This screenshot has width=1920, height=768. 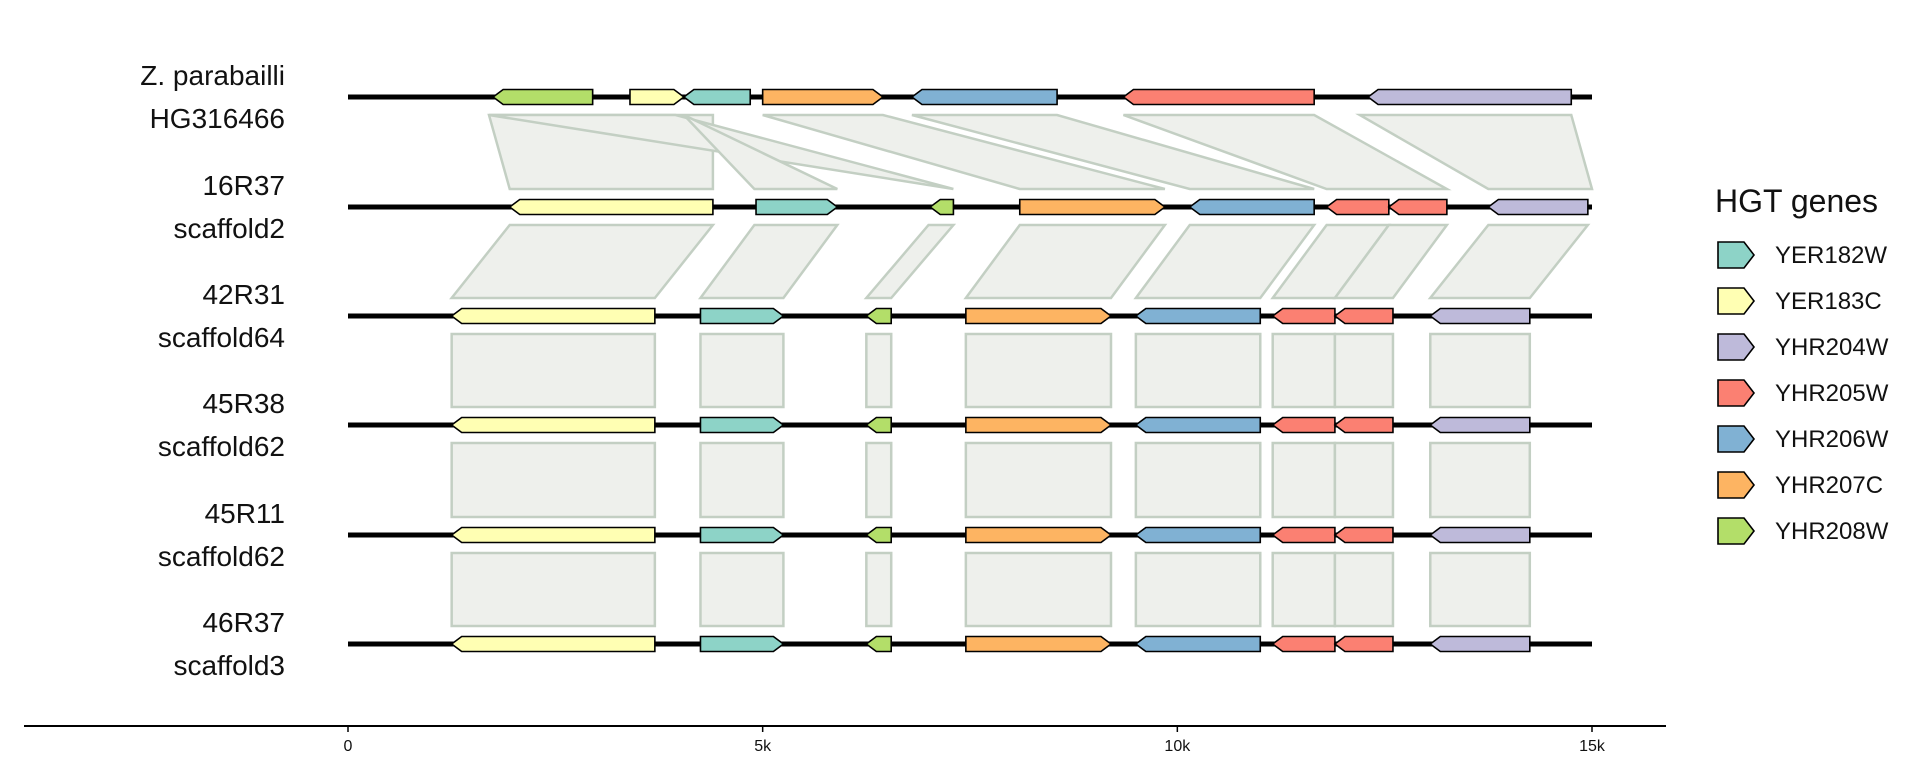 I want to click on legend-label: YHR207C, so click(x=1829, y=485).